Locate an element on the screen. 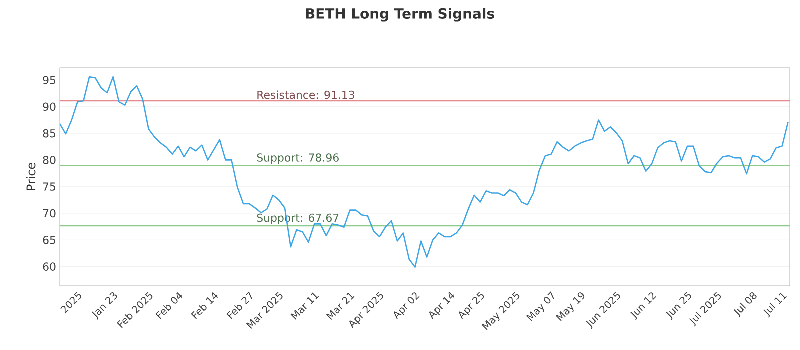 The width and height of the screenshot is (800, 350). y-tick-label: 60 is located at coordinates (49, 266).